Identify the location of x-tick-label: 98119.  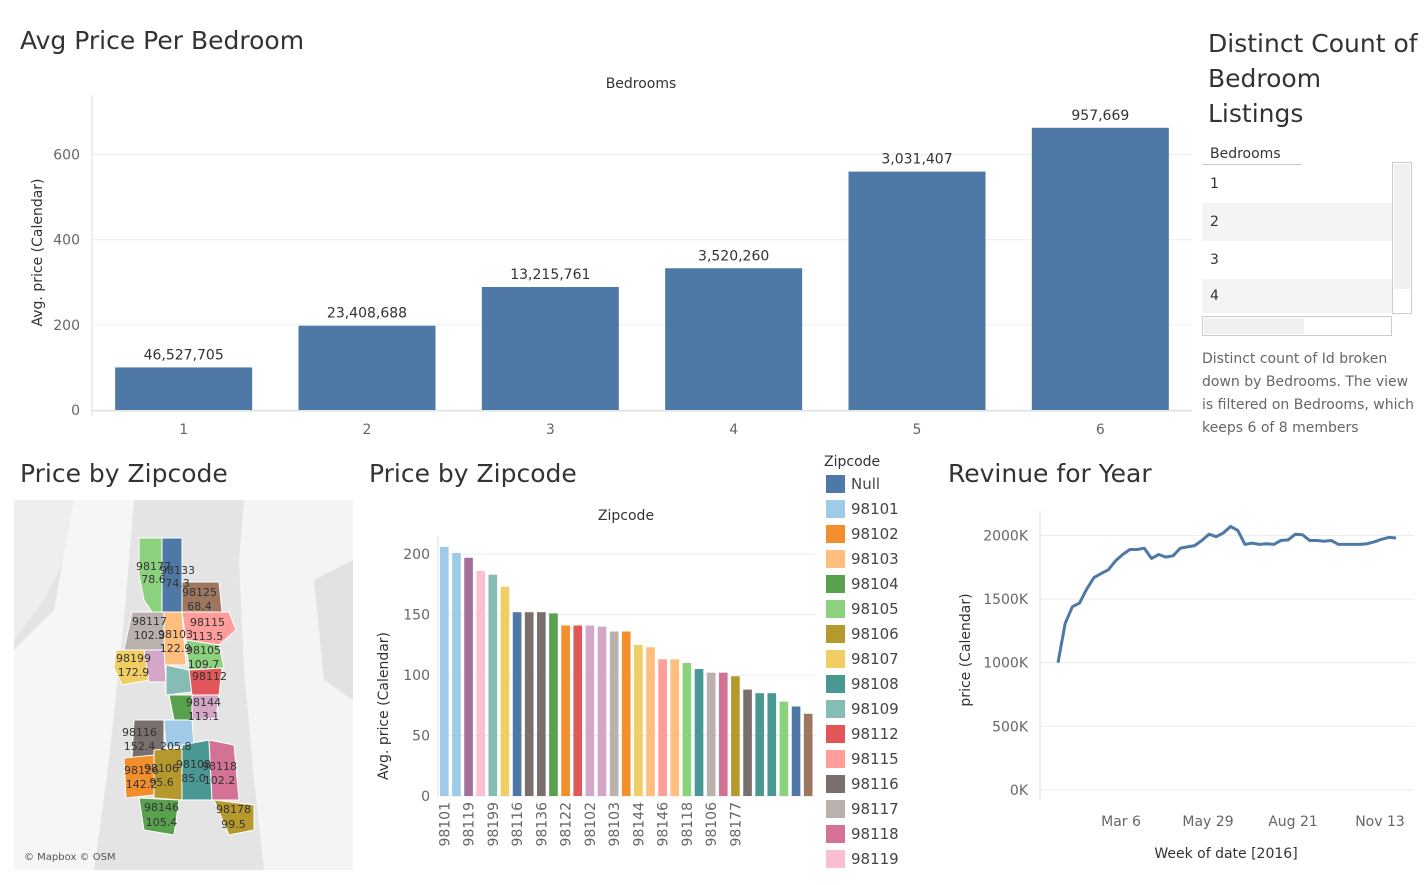
(470, 824).